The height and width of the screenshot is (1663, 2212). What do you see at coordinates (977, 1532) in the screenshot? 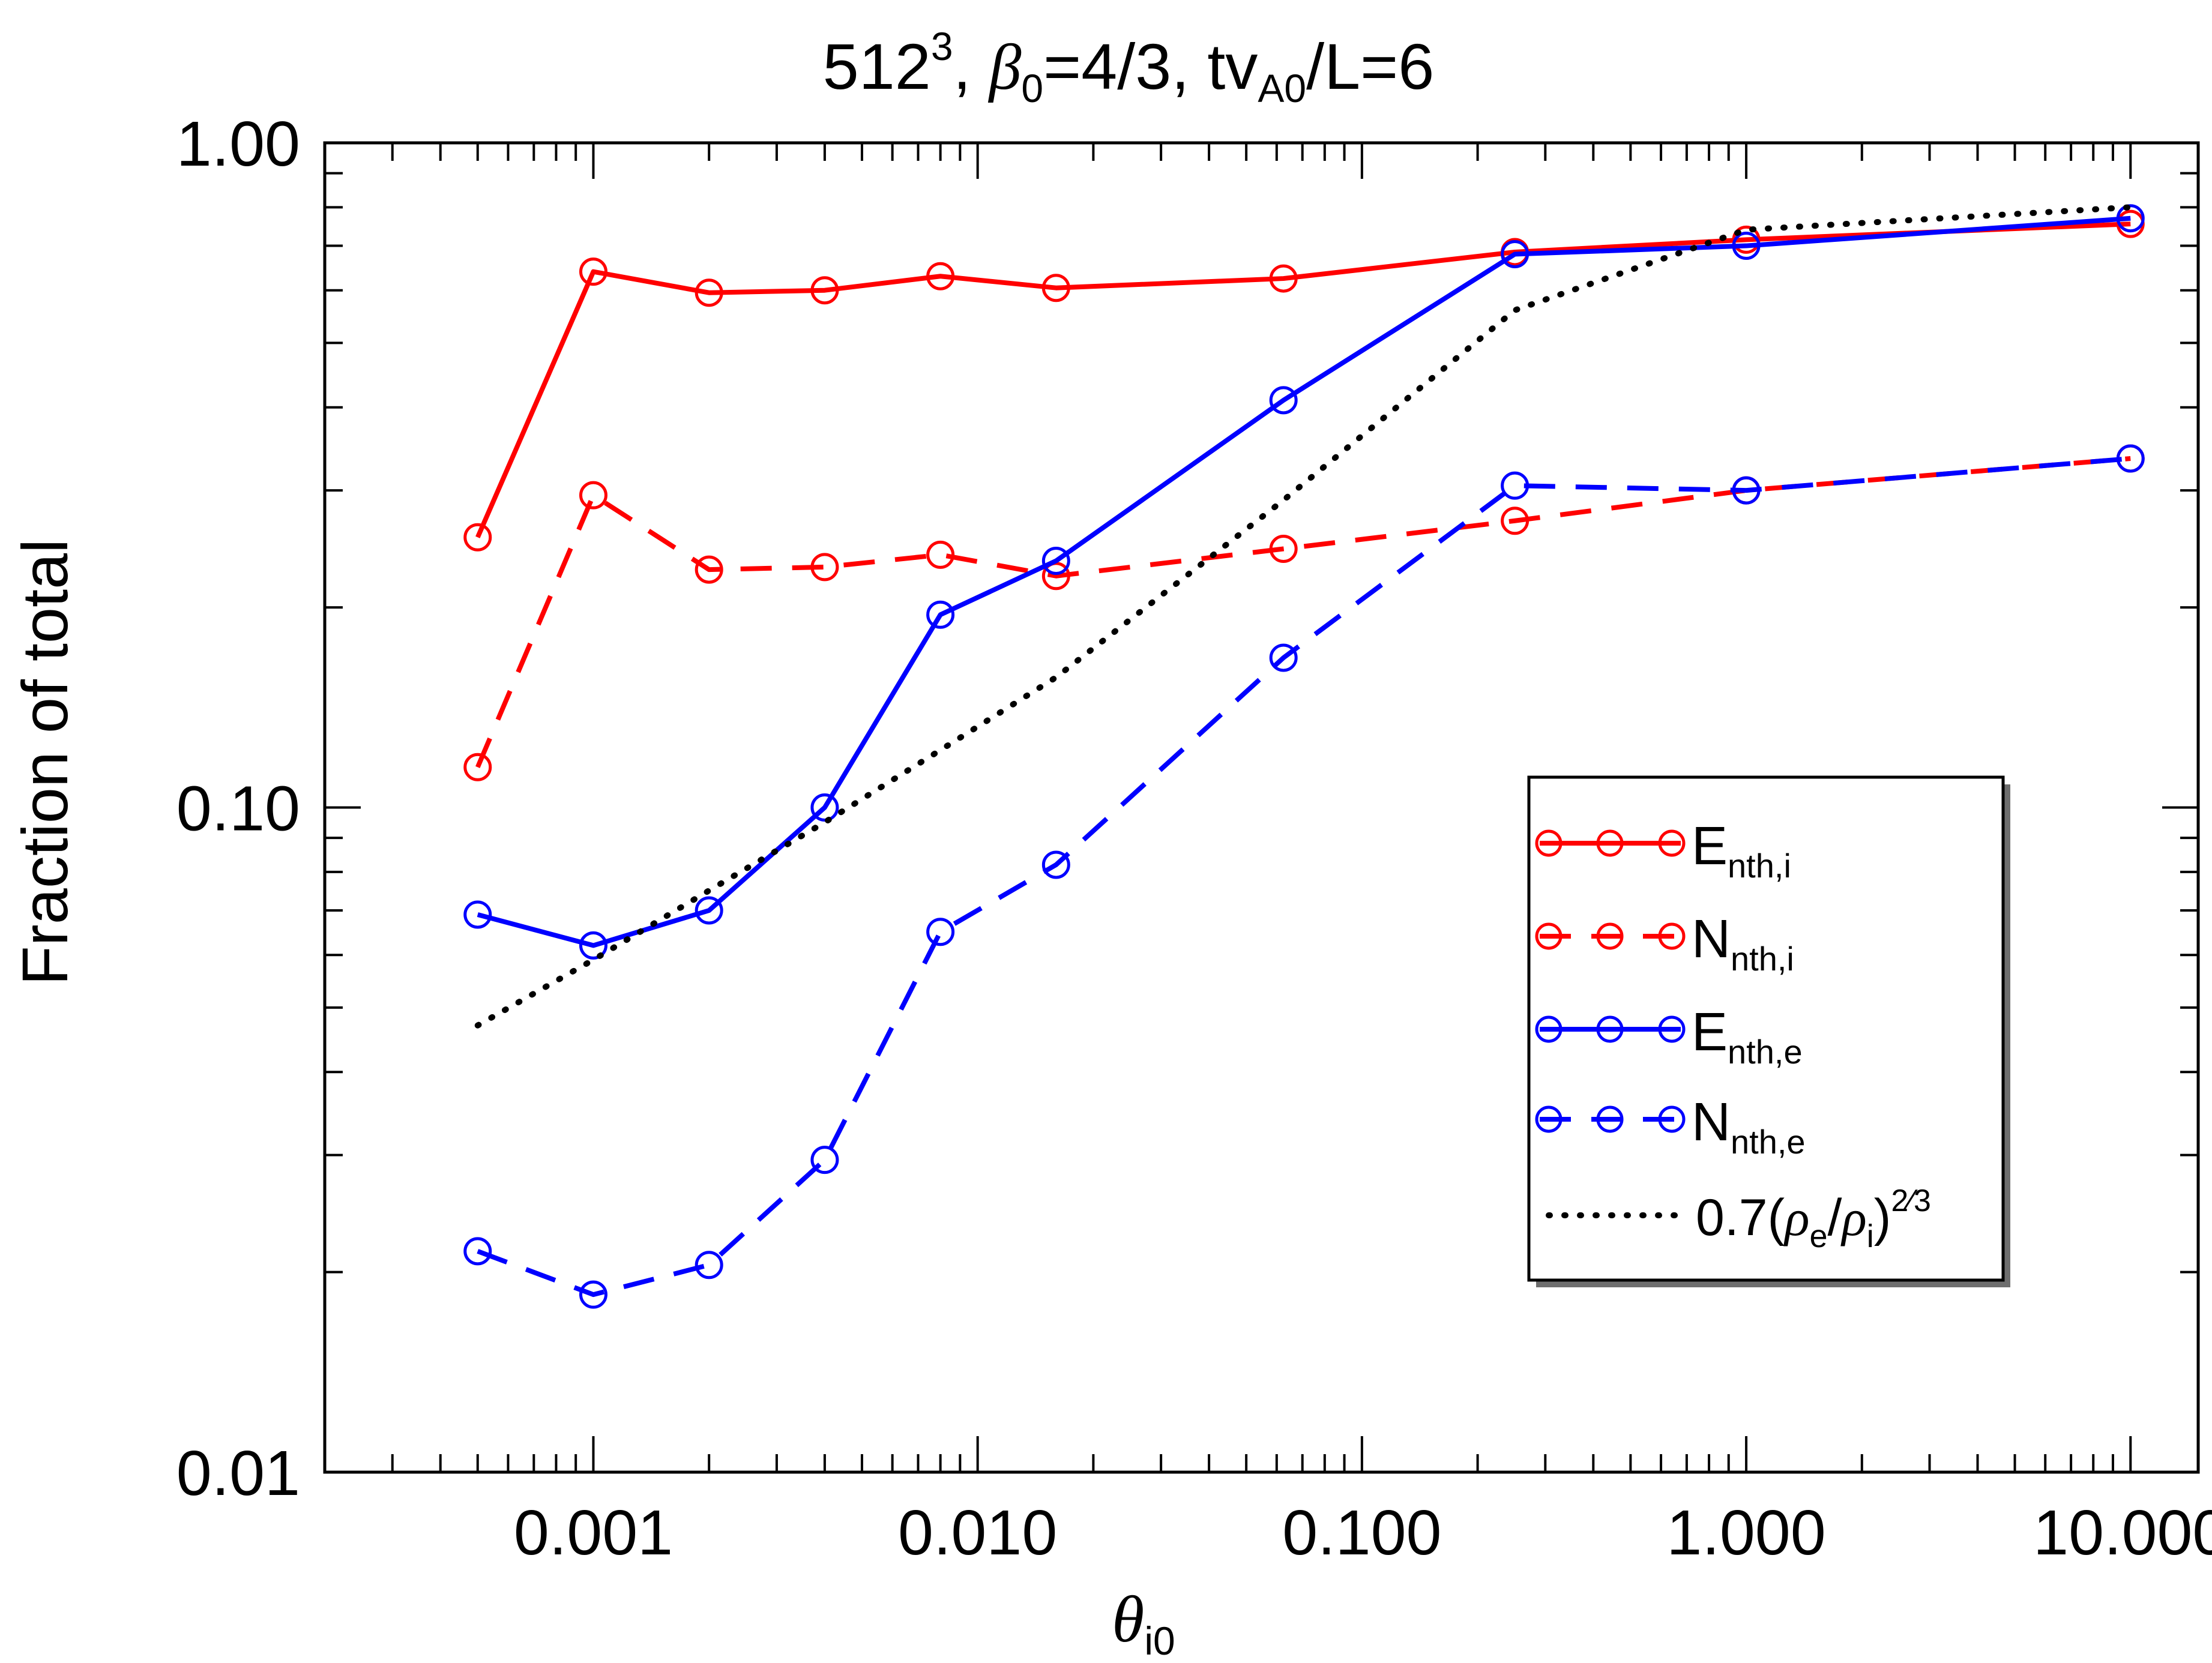
I see `x-tick-label: 0.010` at bounding box center [977, 1532].